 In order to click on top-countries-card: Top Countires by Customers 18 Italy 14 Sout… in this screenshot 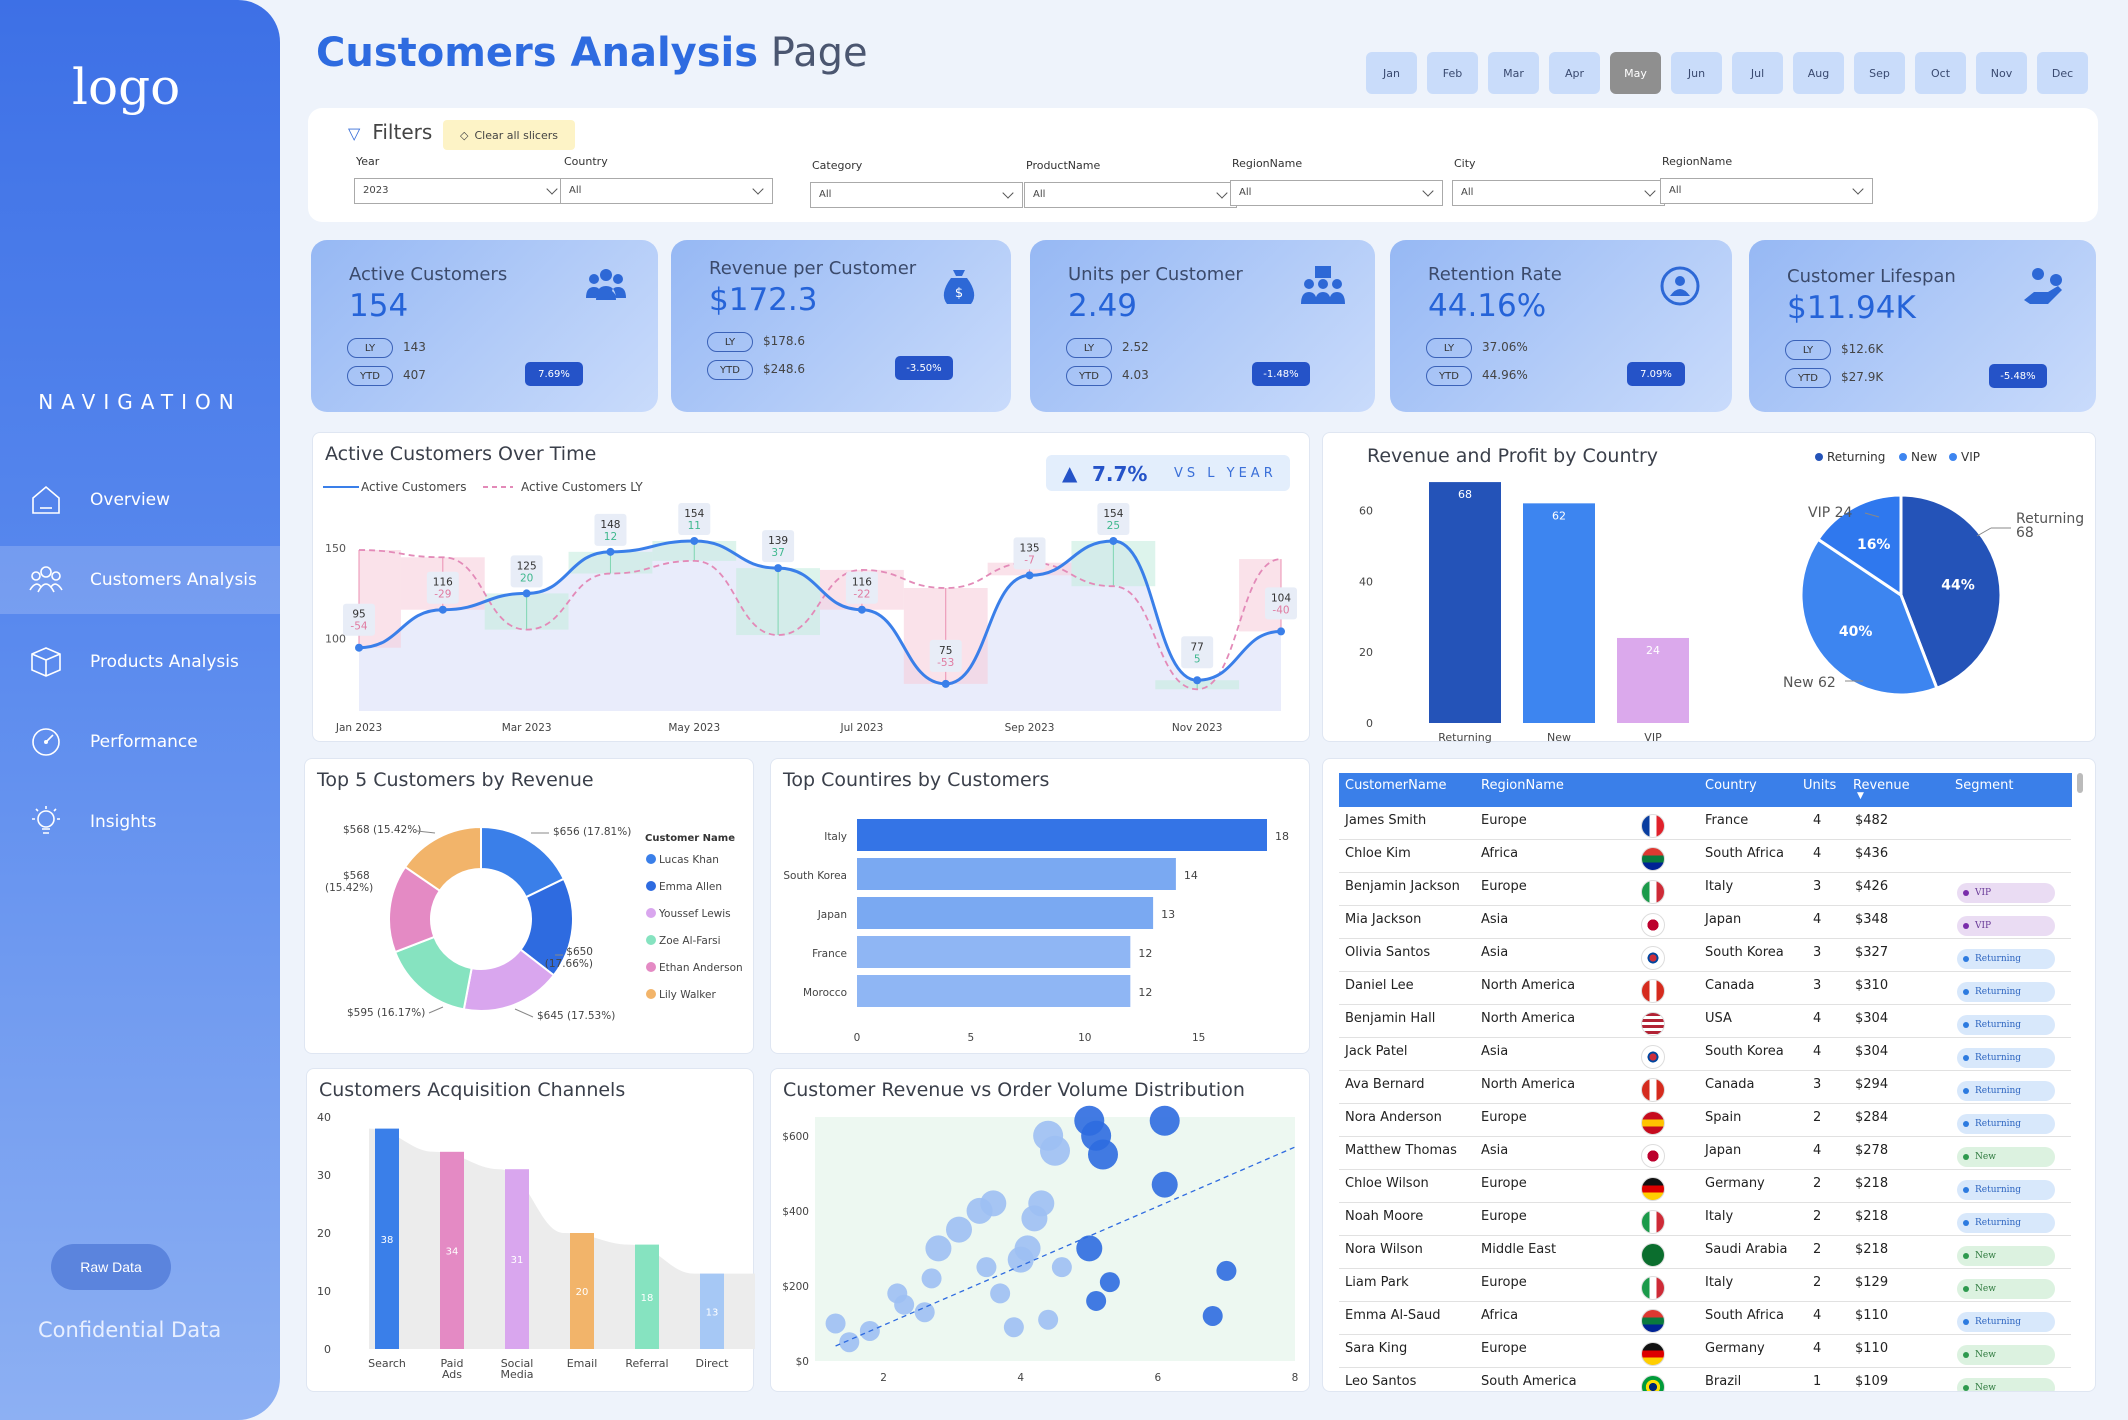, I will do `click(1040, 906)`.